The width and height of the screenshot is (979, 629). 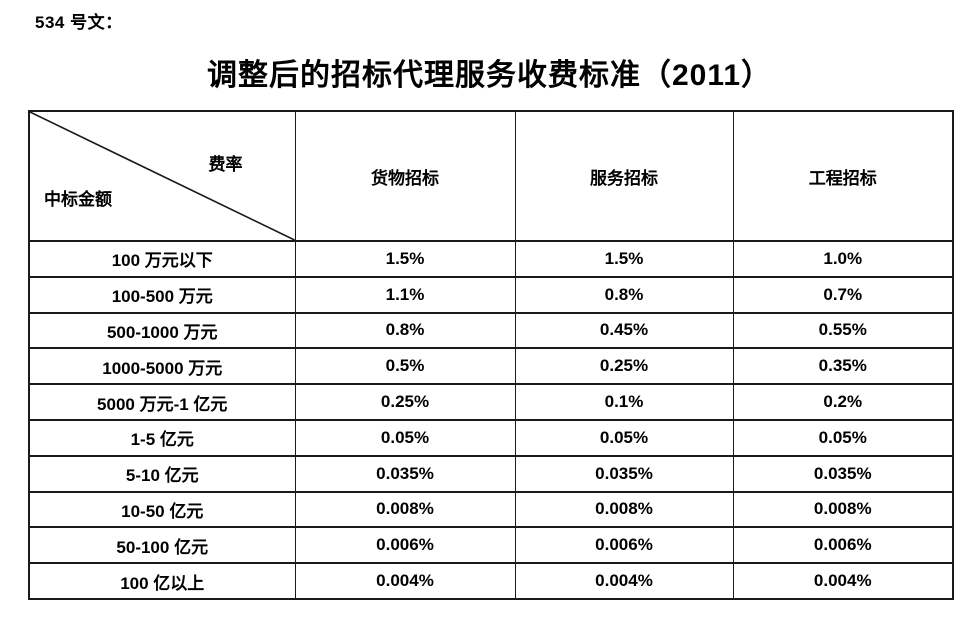 What do you see at coordinates (843, 330) in the screenshot?
I see `fee-value: 0.55%` at bounding box center [843, 330].